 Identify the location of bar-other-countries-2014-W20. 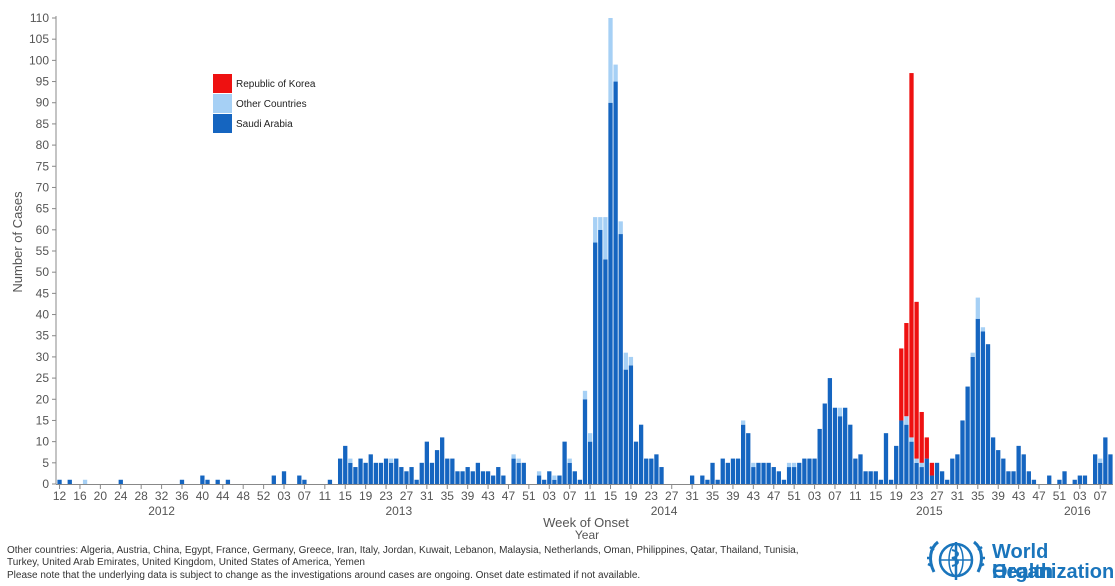
(631, 361).